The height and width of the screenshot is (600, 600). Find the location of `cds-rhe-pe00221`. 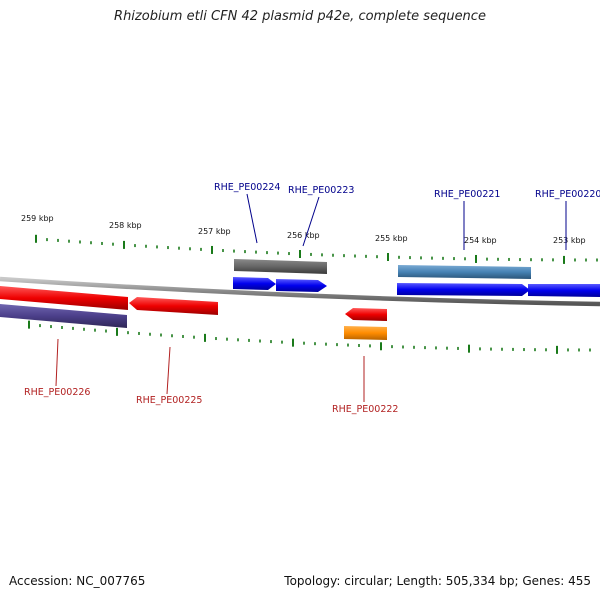

cds-rhe-pe00221 is located at coordinates (463, 289).